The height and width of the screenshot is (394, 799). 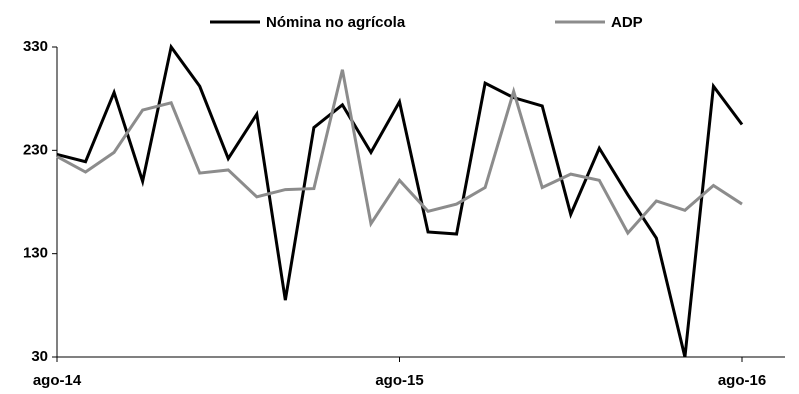 What do you see at coordinates (35, 253) in the screenshot?
I see `y-tick-label: 130` at bounding box center [35, 253].